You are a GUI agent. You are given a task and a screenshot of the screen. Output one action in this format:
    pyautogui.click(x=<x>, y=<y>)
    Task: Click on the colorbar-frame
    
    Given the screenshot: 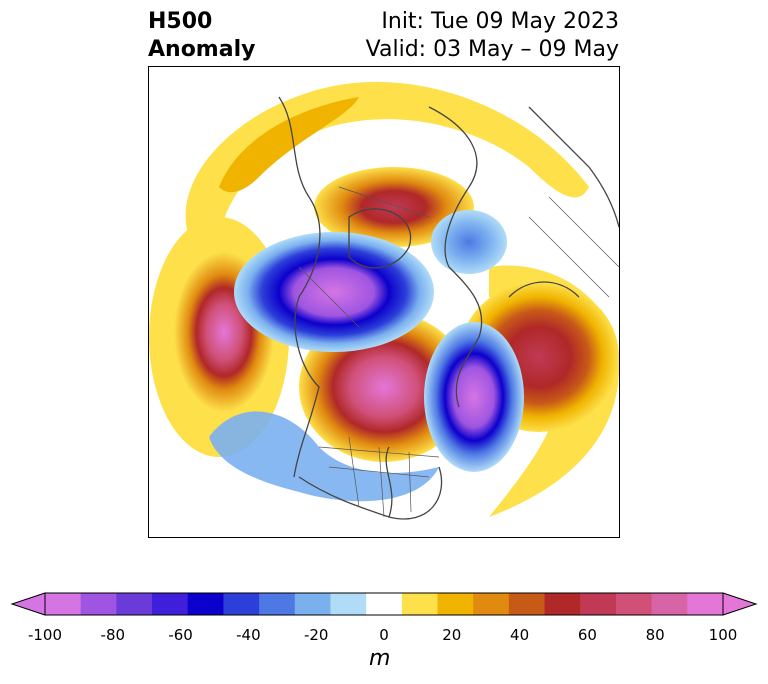 What is the action you would take?
    pyautogui.click(x=384, y=604)
    